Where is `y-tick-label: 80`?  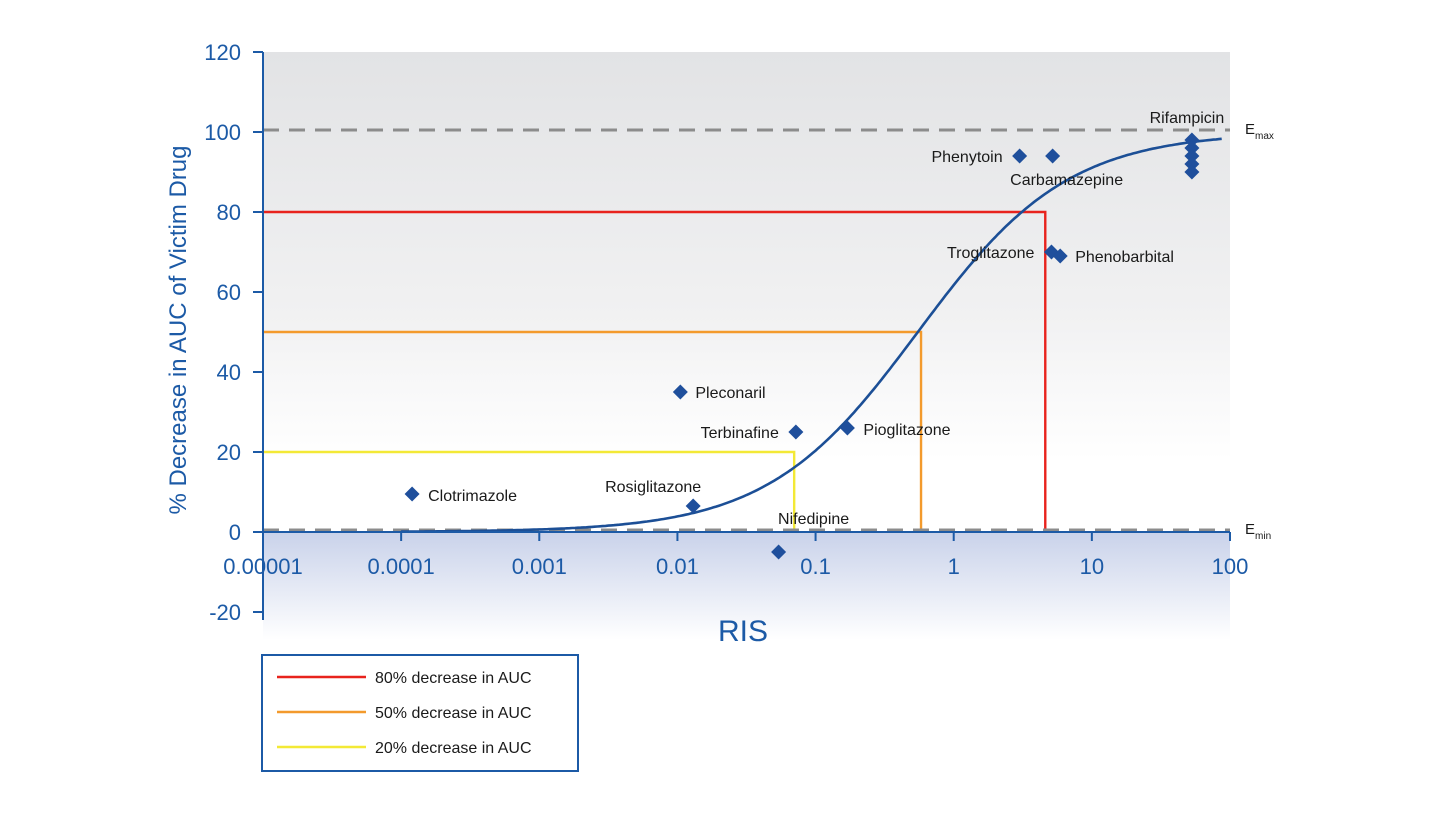
y-tick-label: 80 is located at coordinates (229, 212).